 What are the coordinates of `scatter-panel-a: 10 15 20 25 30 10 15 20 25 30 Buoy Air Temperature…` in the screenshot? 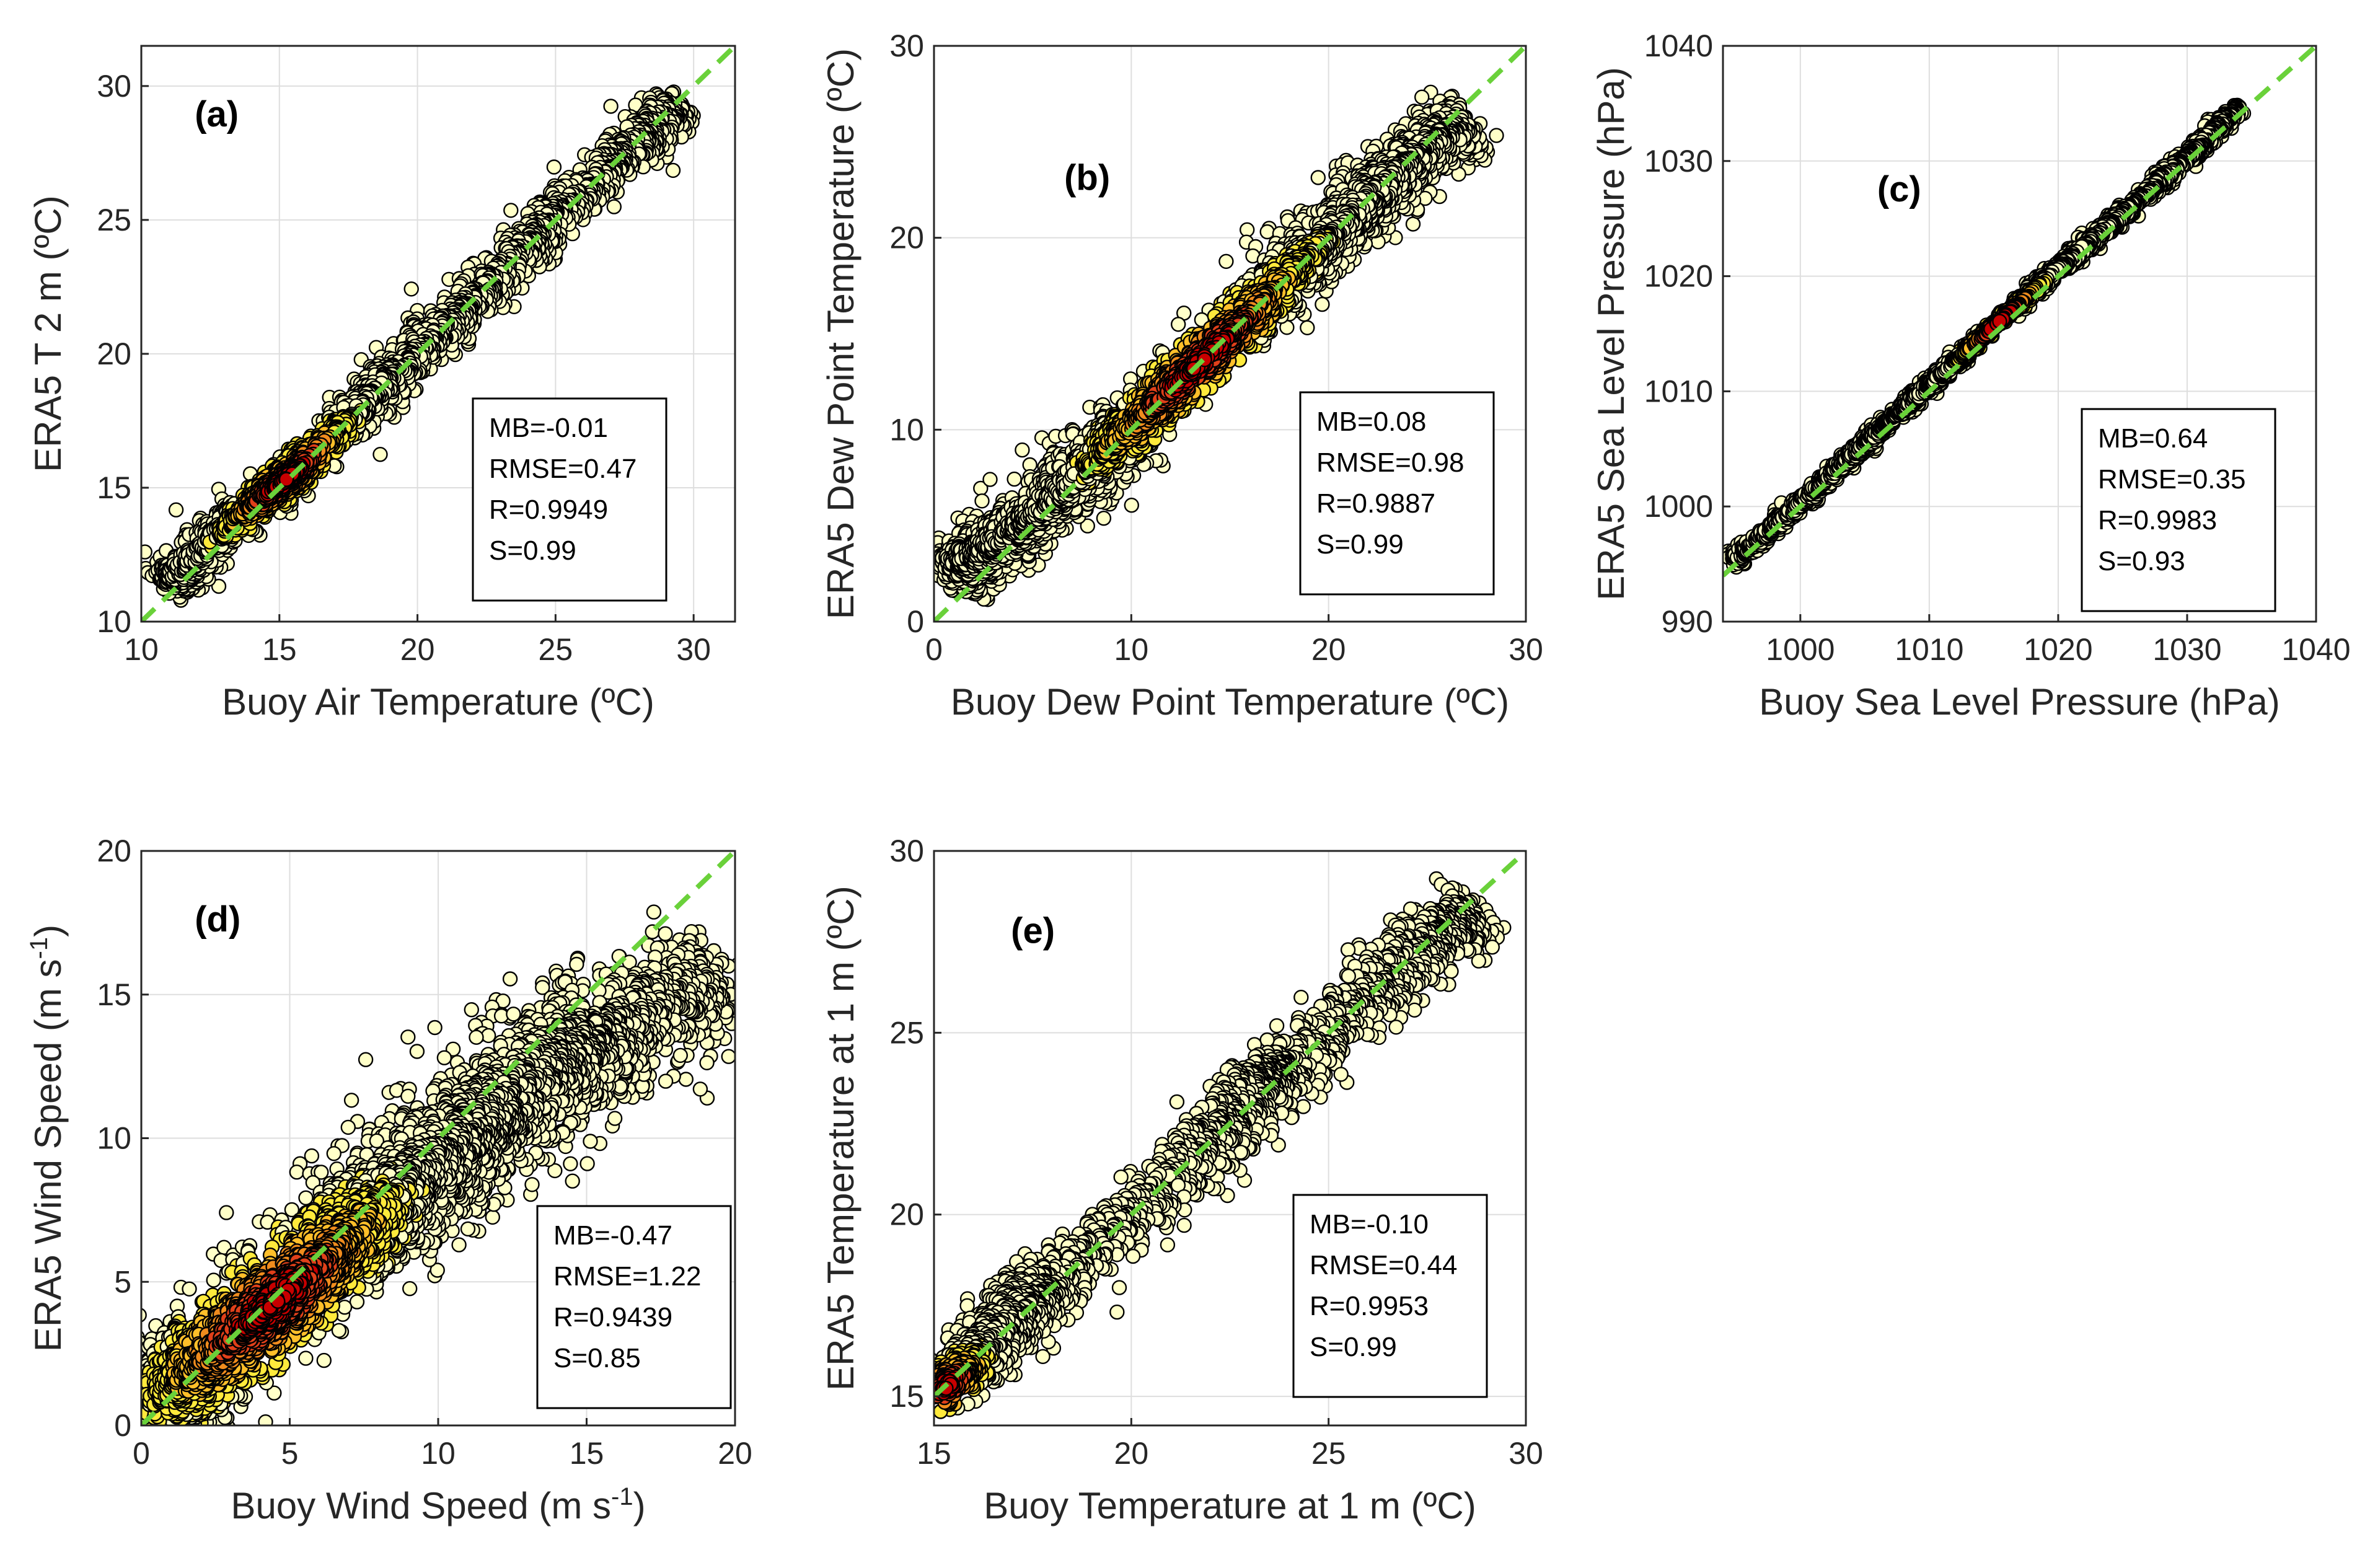 It's located at (381, 384).